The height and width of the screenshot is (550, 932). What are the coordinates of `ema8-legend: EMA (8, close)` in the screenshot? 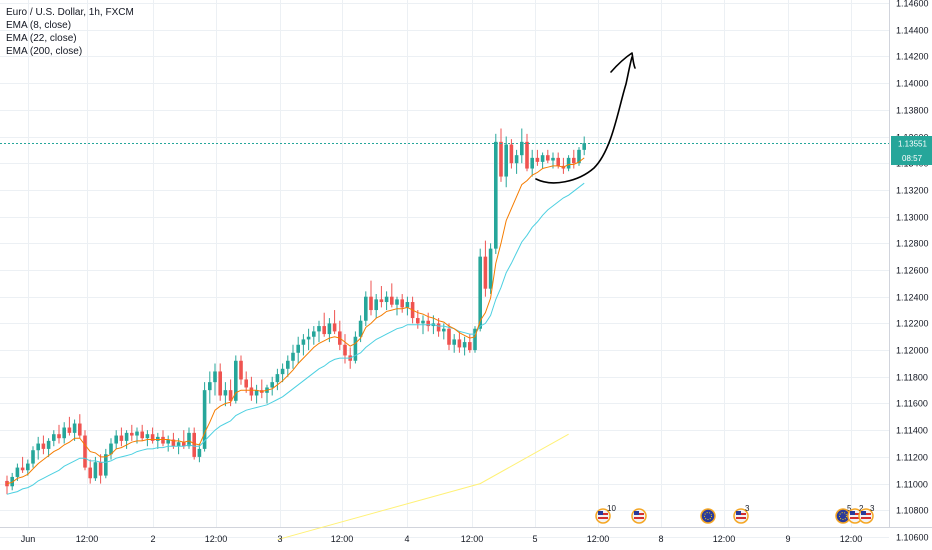 It's located at (39, 25).